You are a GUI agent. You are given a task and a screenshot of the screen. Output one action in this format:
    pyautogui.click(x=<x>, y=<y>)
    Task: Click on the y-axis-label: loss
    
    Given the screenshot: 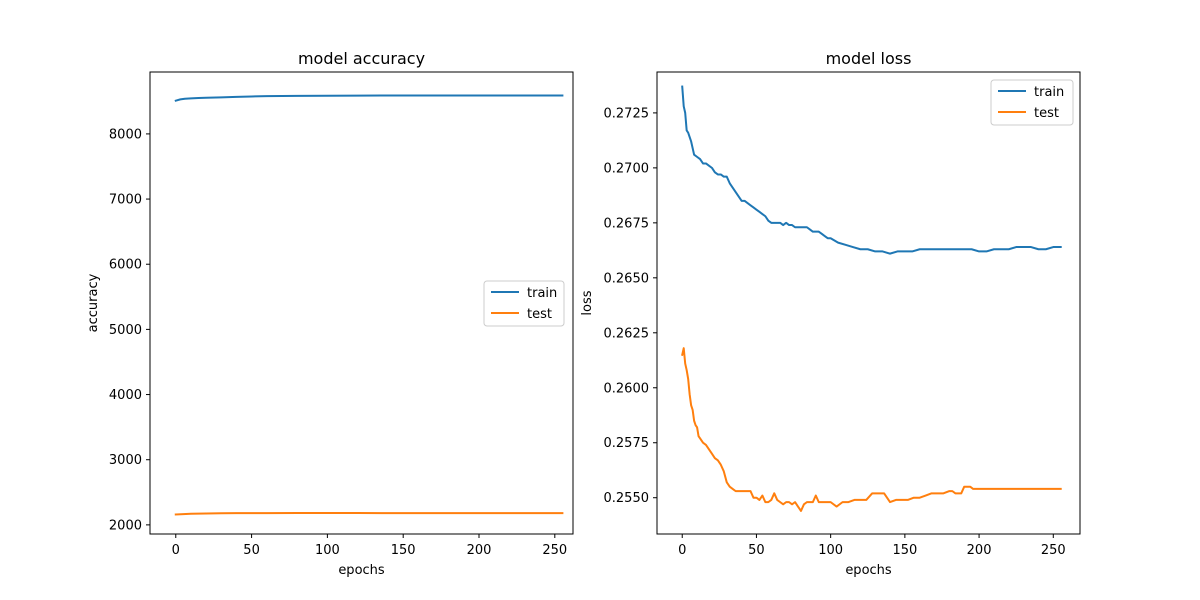 What is the action you would take?
    pyautogui.click(x=587, y=302)
    